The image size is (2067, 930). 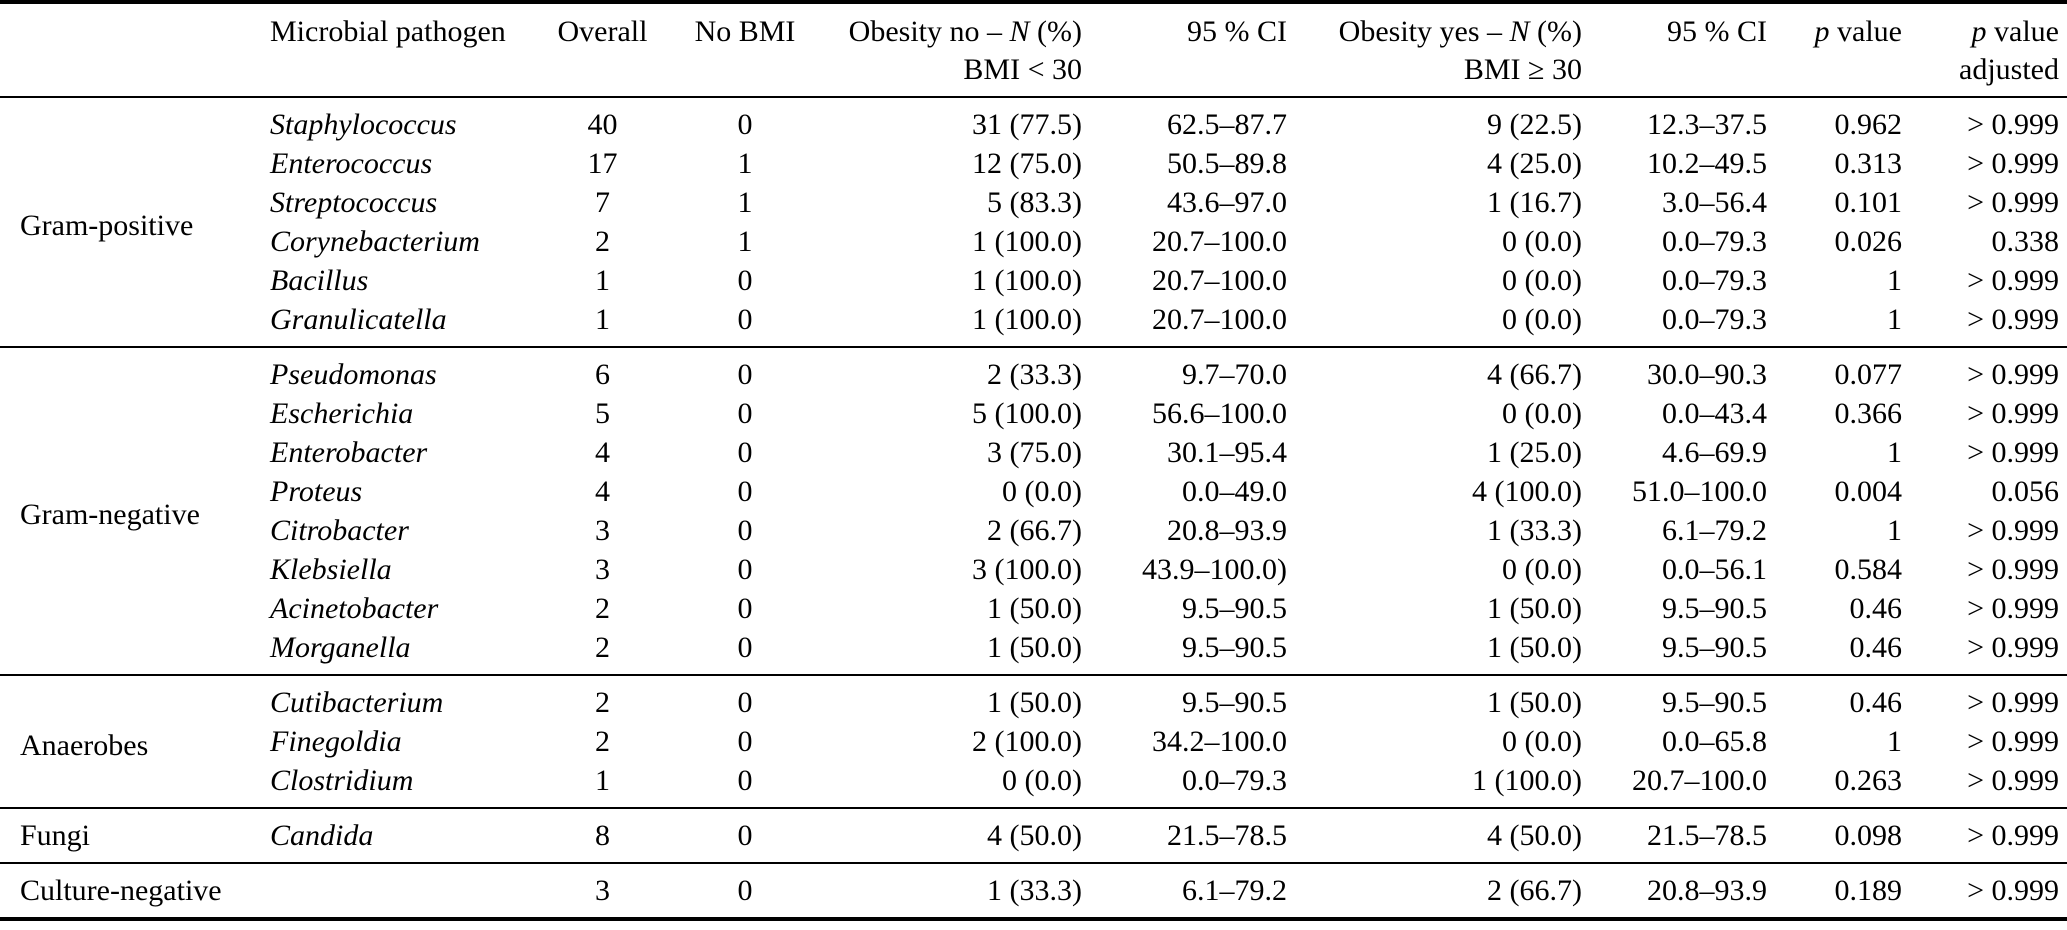 I want to click on header-obesity-yes-line1: Obesity yes – N (%), so click(x=1460, y=31).